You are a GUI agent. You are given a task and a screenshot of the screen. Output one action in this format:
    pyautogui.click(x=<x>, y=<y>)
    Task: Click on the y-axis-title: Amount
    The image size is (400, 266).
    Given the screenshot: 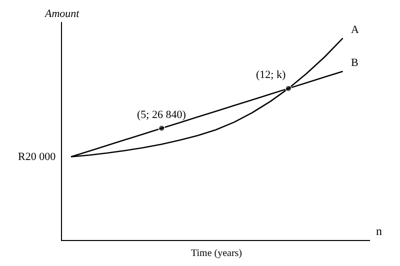 What is the action you would take?
    pyautogui.click(x=62, y=14)
    